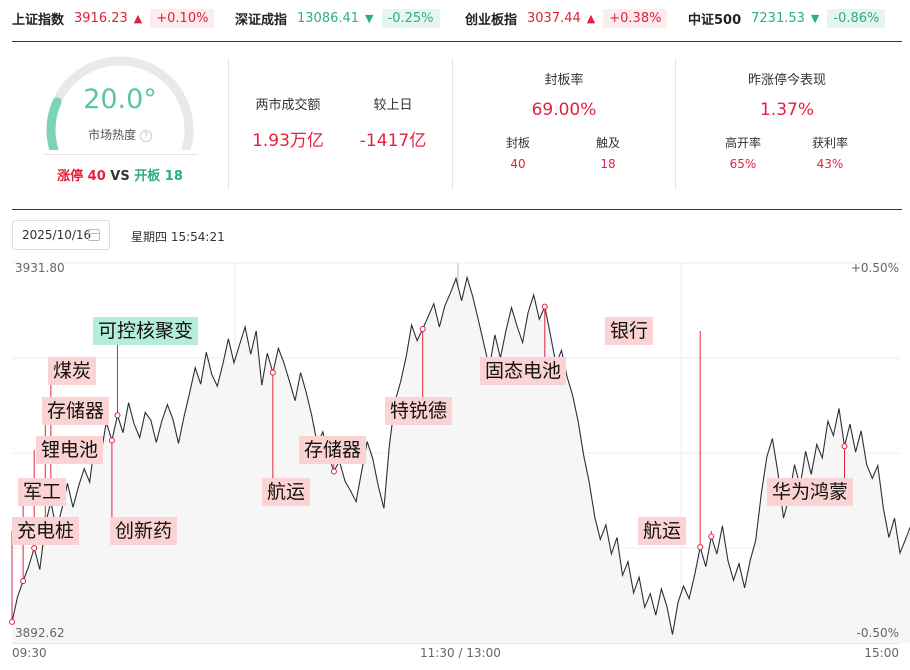 The image size is (910, 670). I want to click on index-value: 3037.44, so click(554, 18).